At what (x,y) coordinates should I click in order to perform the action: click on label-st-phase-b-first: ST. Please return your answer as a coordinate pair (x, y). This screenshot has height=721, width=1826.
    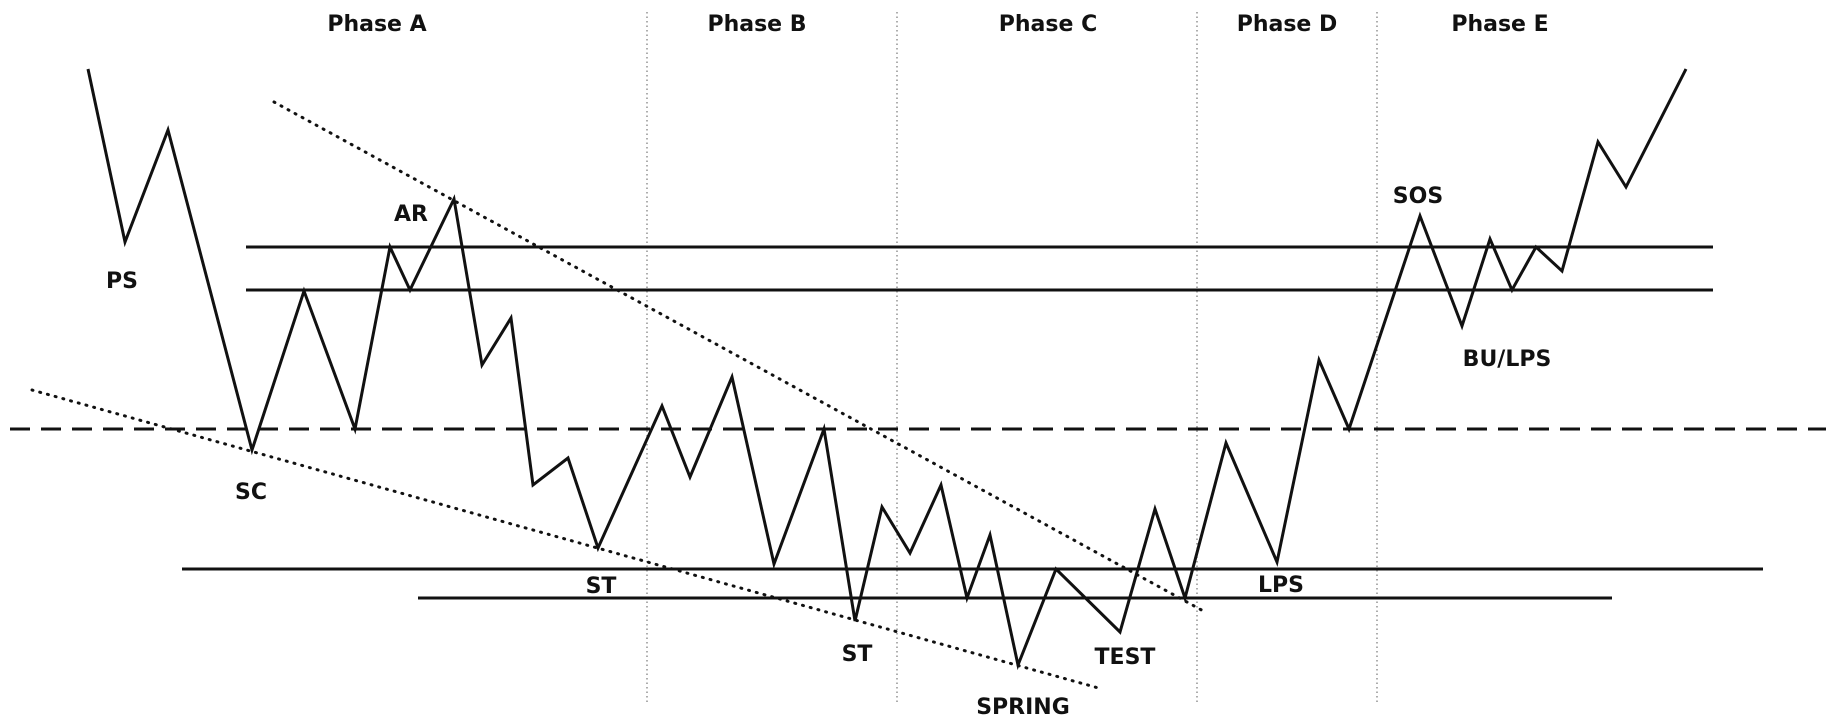
    Looking at the image, I should click on (601, 586).